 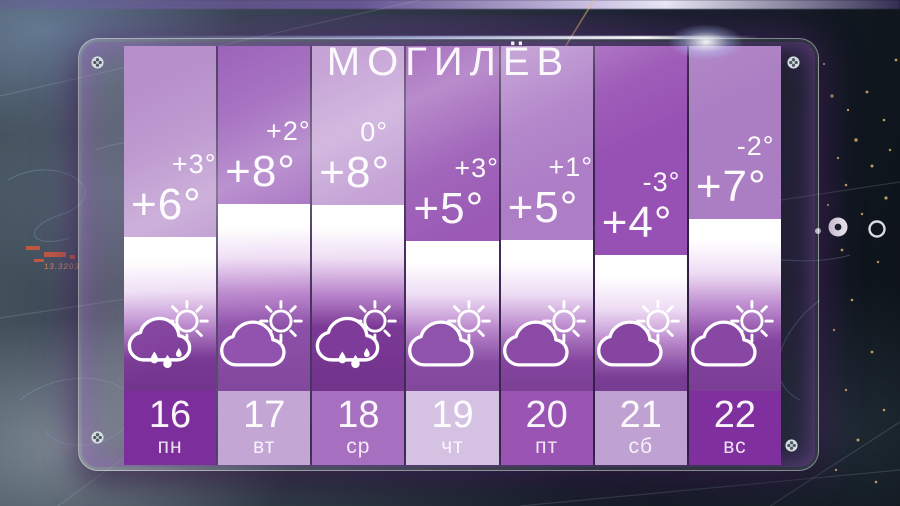 I want to click on night-temperature: +2°, so click(x=288, y=131).